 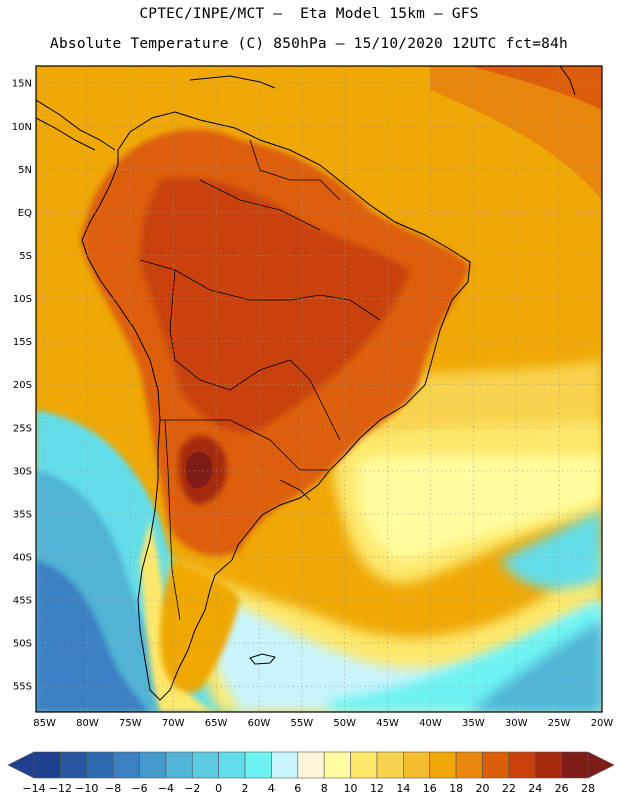 I want to click on colorbar-label: −2, so click(x=192, y=788).